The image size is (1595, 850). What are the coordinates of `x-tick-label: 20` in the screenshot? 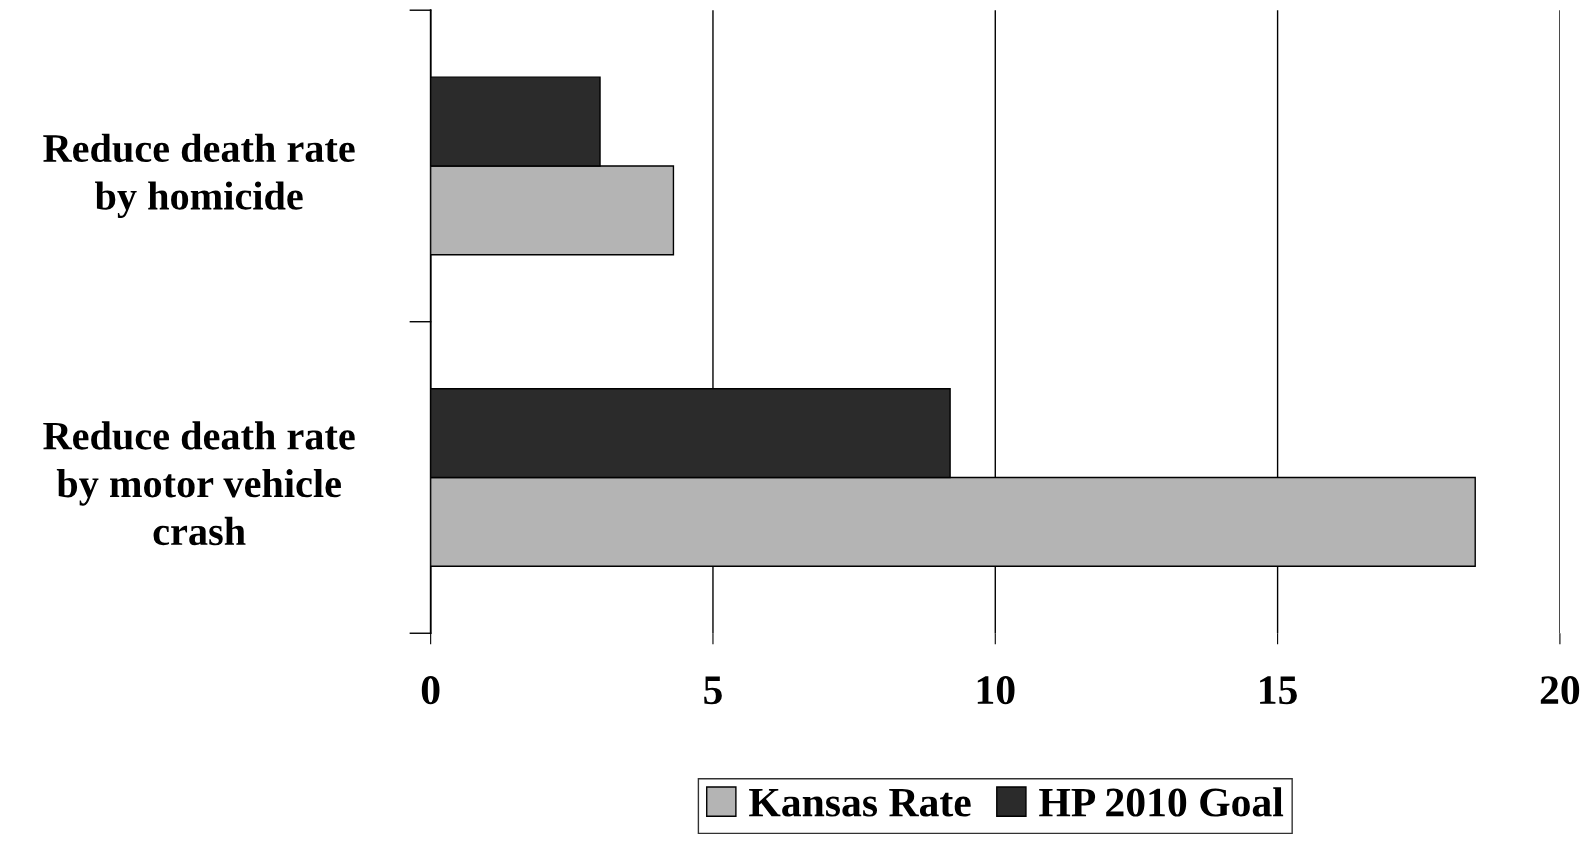 It's located at (1560, 690).